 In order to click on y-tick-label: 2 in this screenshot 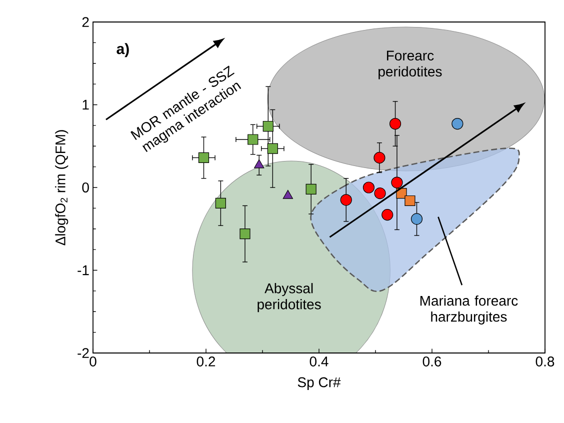, I will do `click(85, 22)`.